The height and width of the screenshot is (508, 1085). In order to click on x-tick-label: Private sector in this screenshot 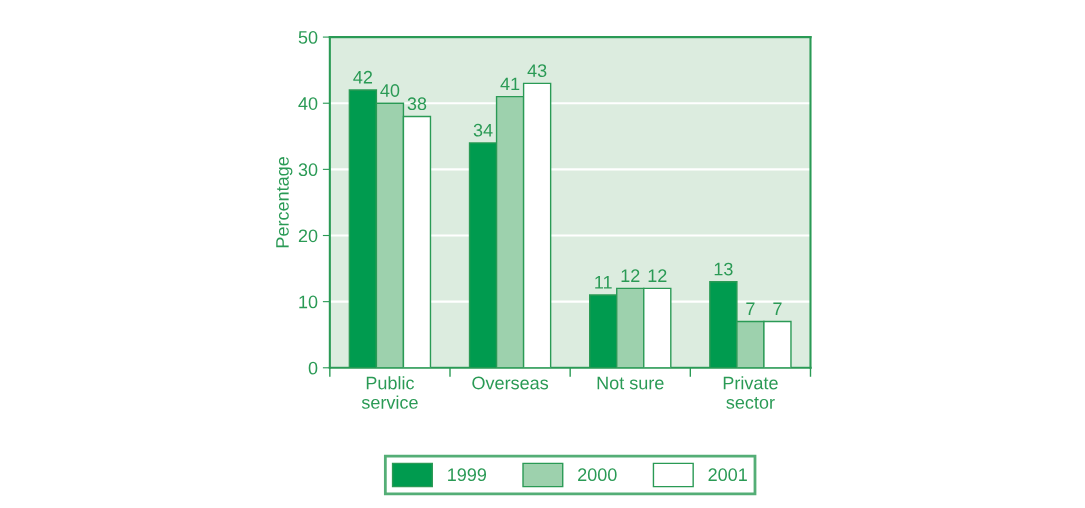, I will do `click(750, 392)`.